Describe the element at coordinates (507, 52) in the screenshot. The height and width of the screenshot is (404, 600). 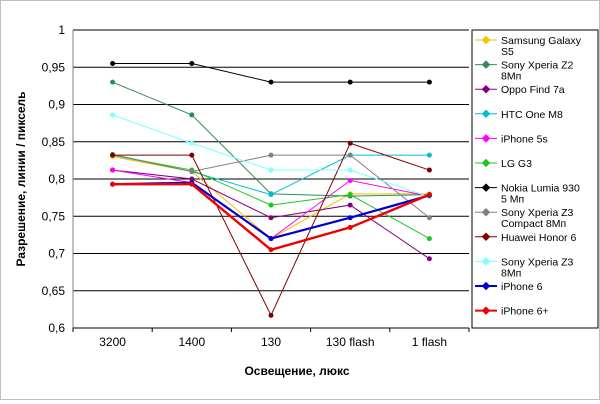
I see `legend-label-cont: S5` at that location.